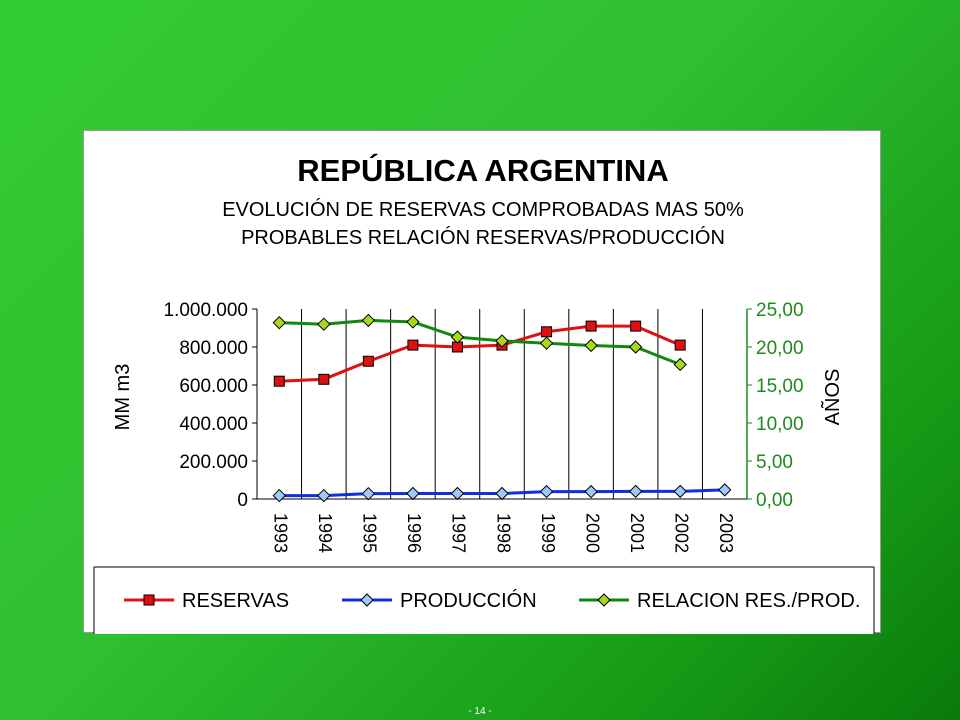  I want to click on legend-marker-ratio, so click(604, 600).